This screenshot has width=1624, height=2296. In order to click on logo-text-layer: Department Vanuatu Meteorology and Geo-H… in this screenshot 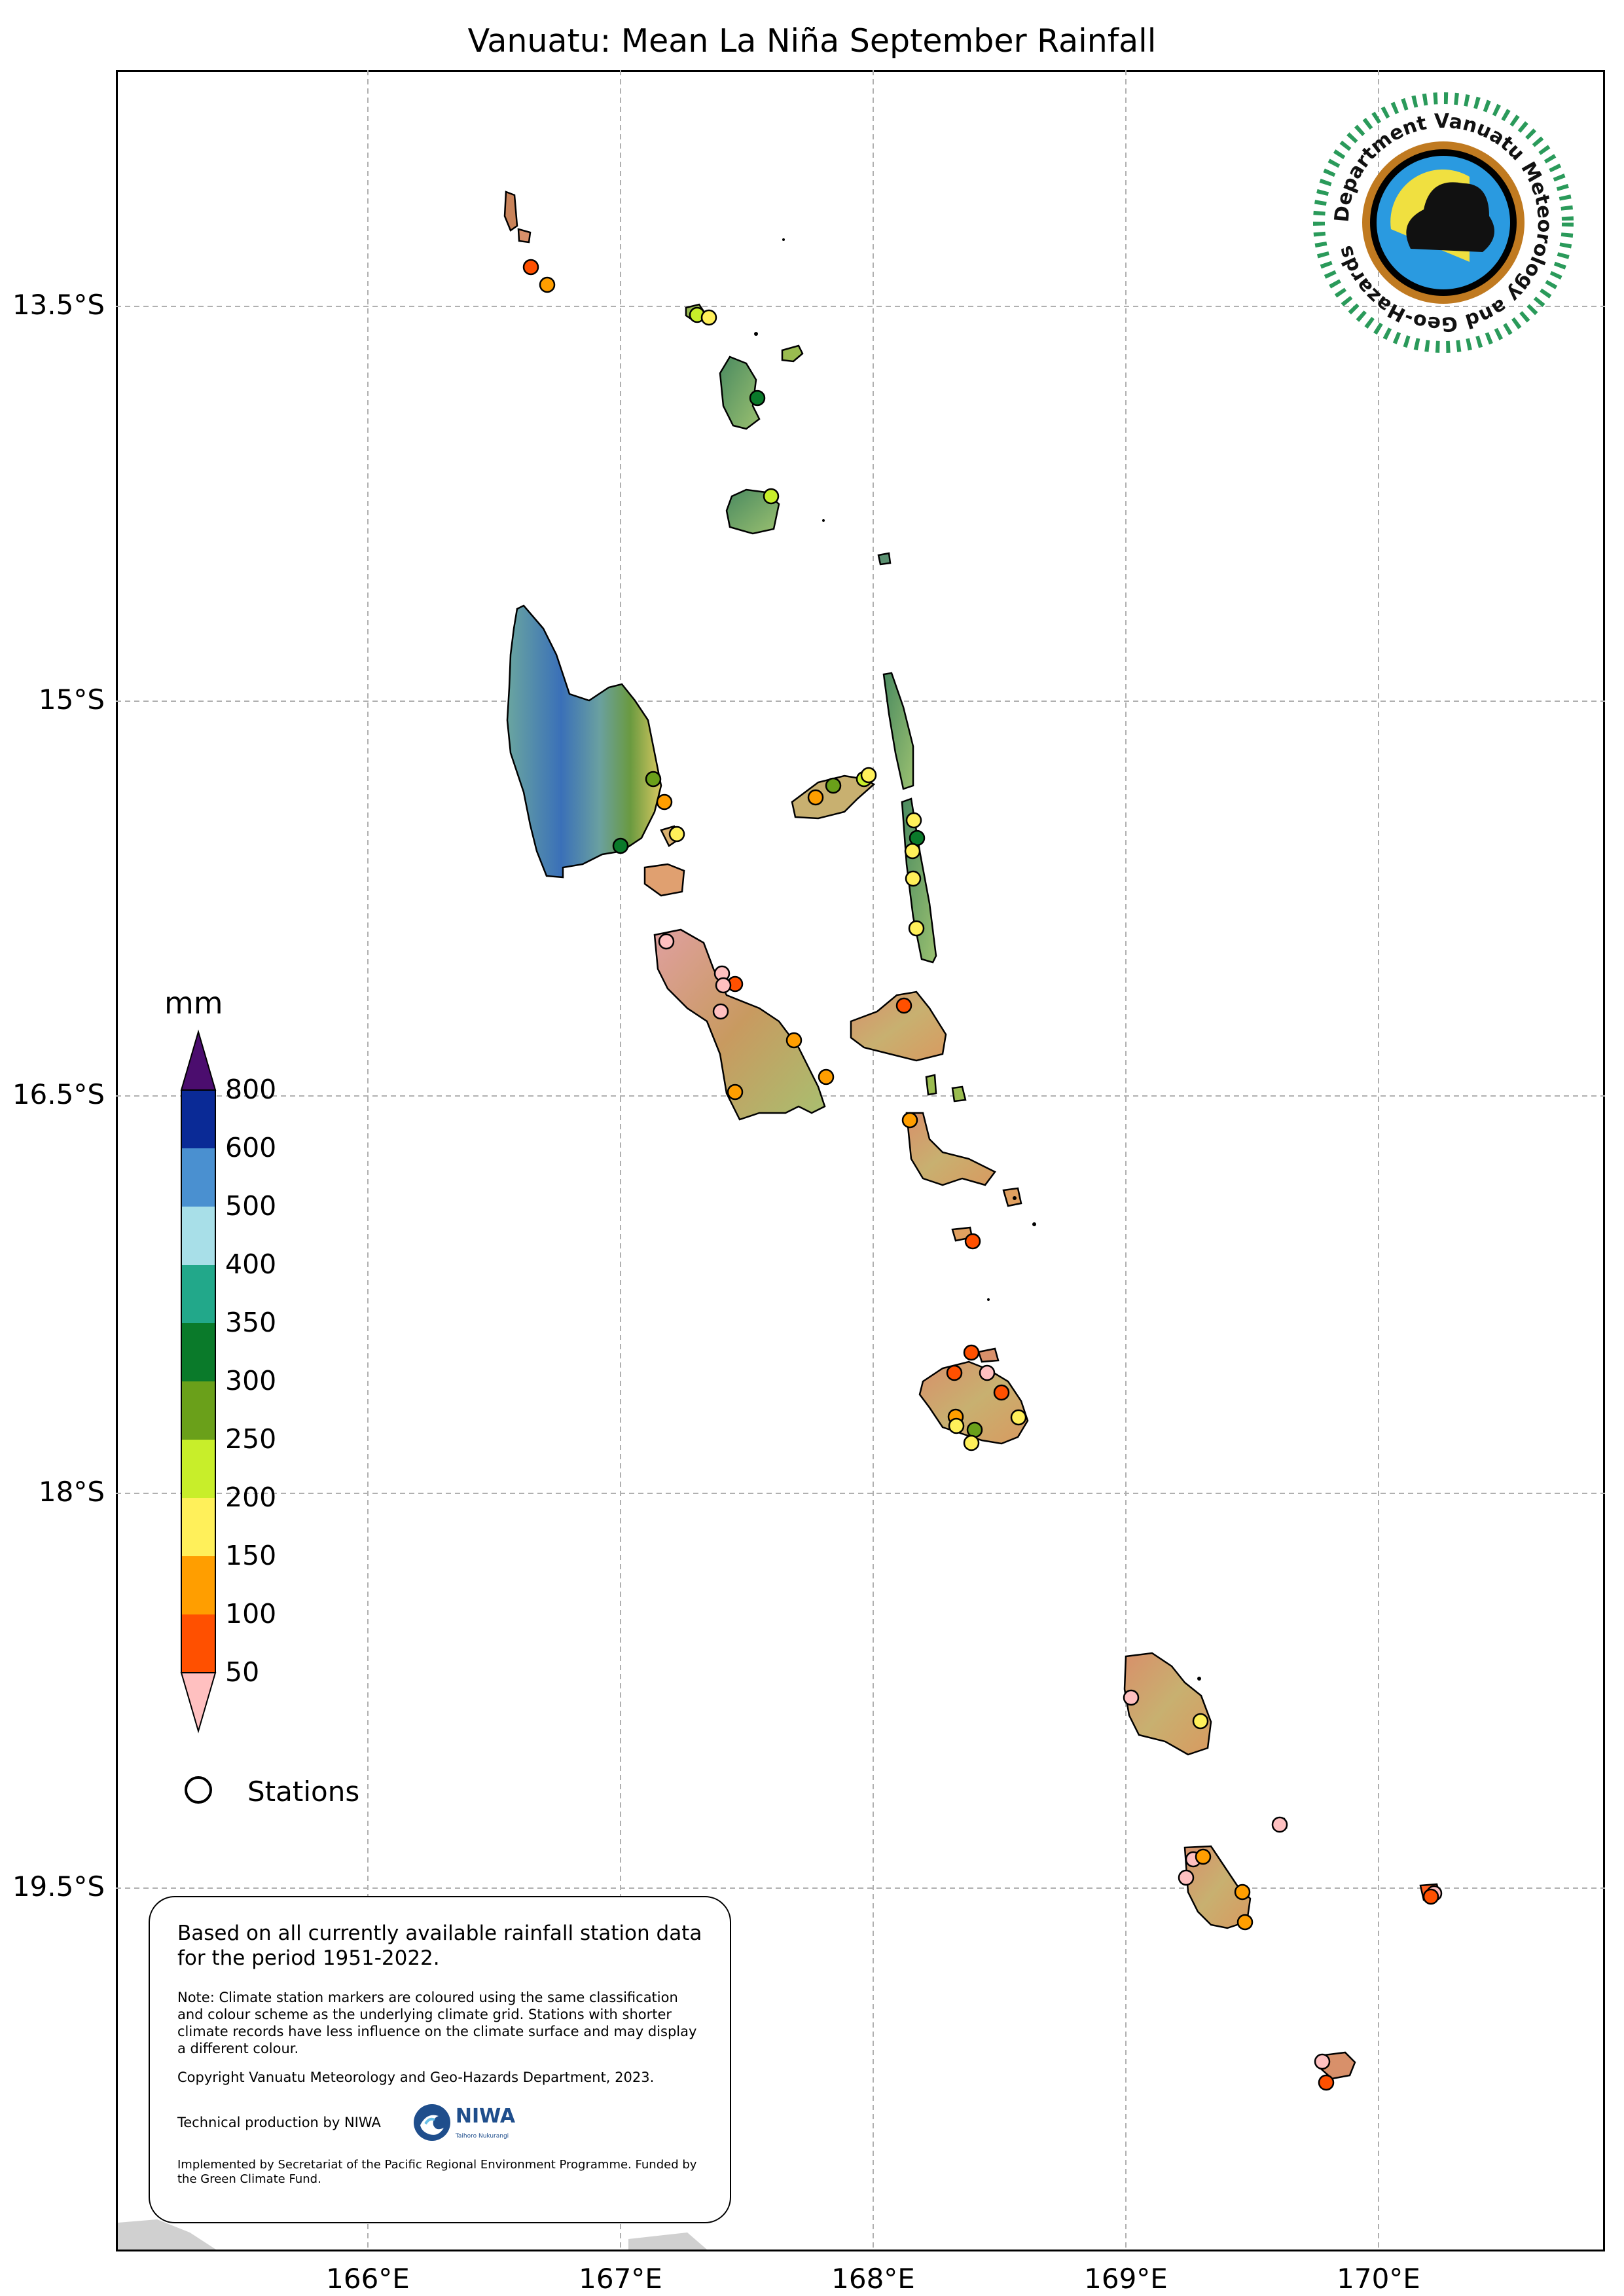, I will do `click(1444, 223)`.